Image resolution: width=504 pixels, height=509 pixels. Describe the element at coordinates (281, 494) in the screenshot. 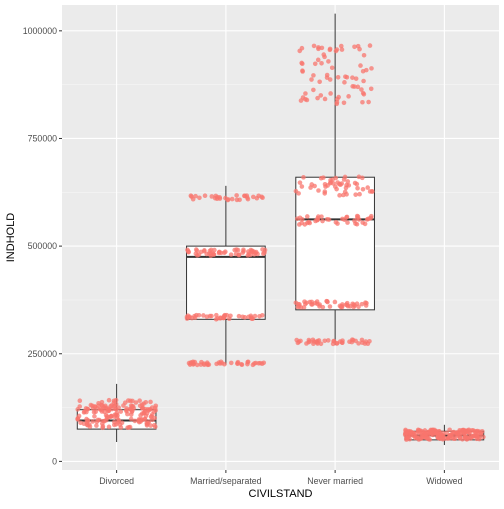

I see `x-axis-title: CIVILSTAND` at that location.